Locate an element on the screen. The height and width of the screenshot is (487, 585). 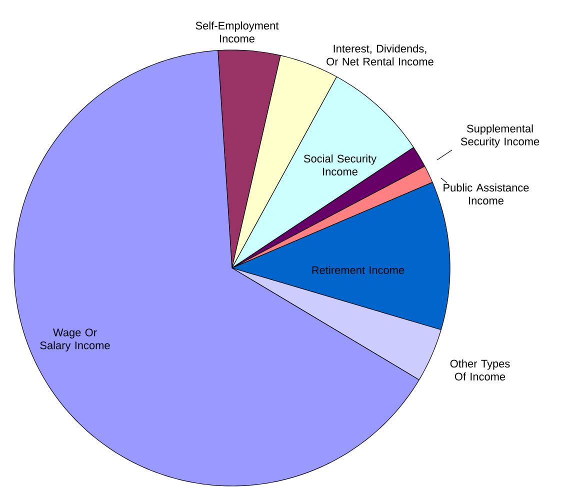
slice-label: Supplemental Security Income is located at coordinates (500, 136).